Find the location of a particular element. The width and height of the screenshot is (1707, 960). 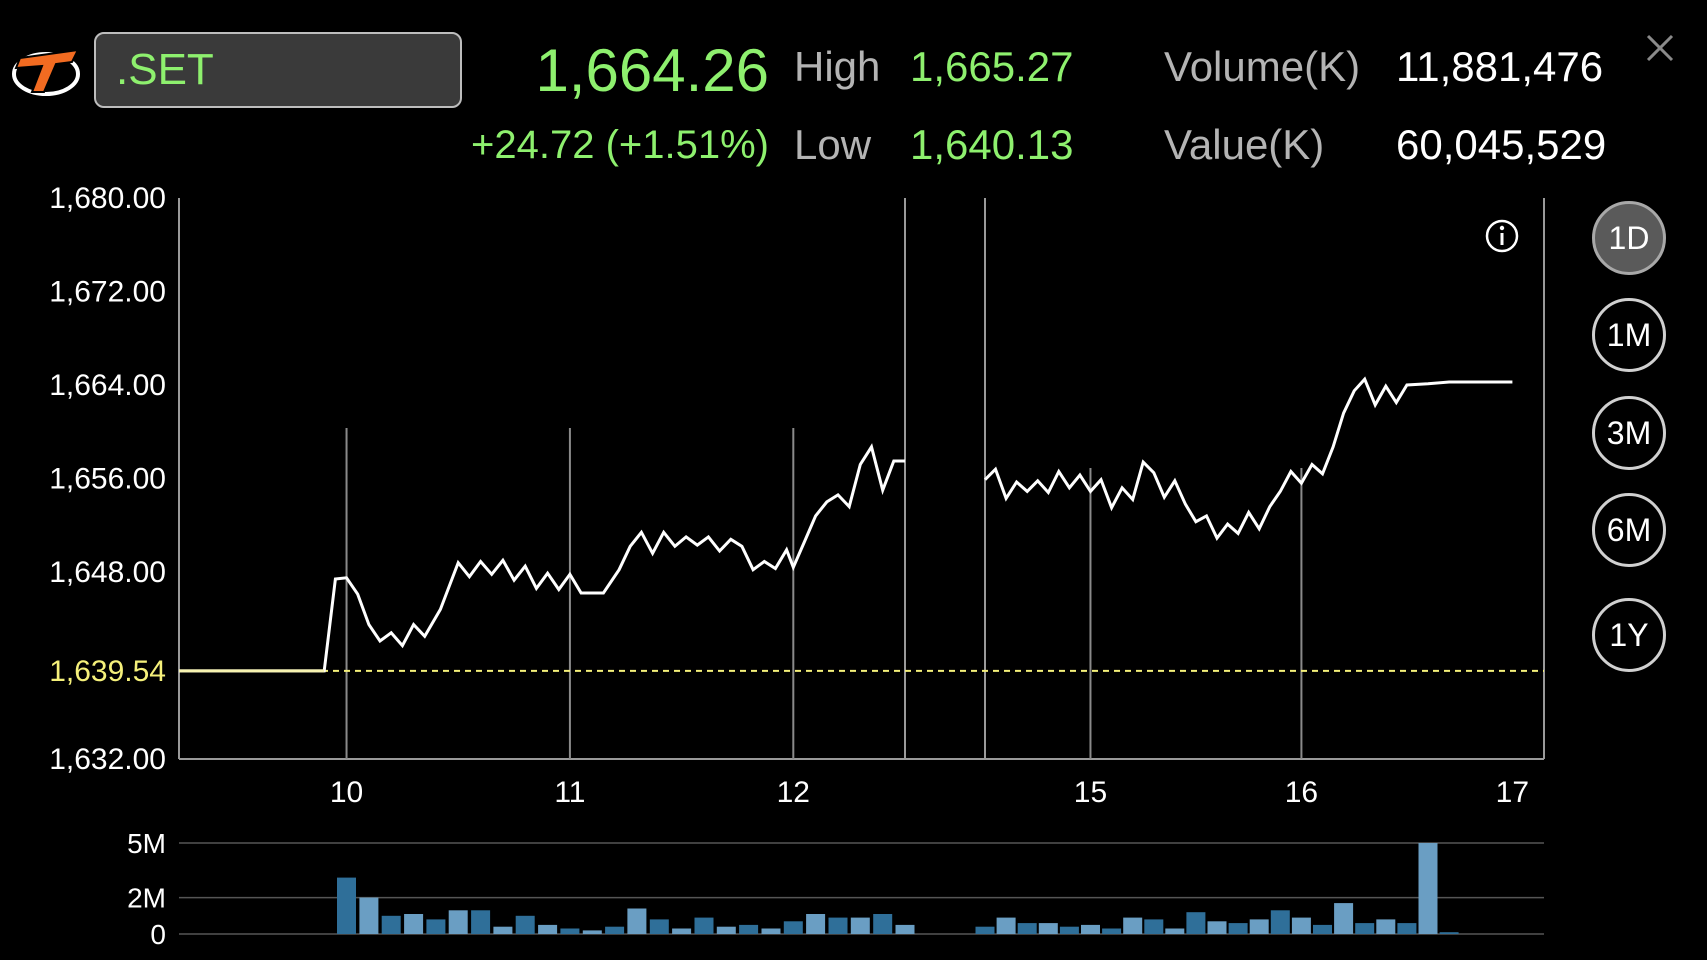

symbol-input: .SET is located at coordinates (278, 70).